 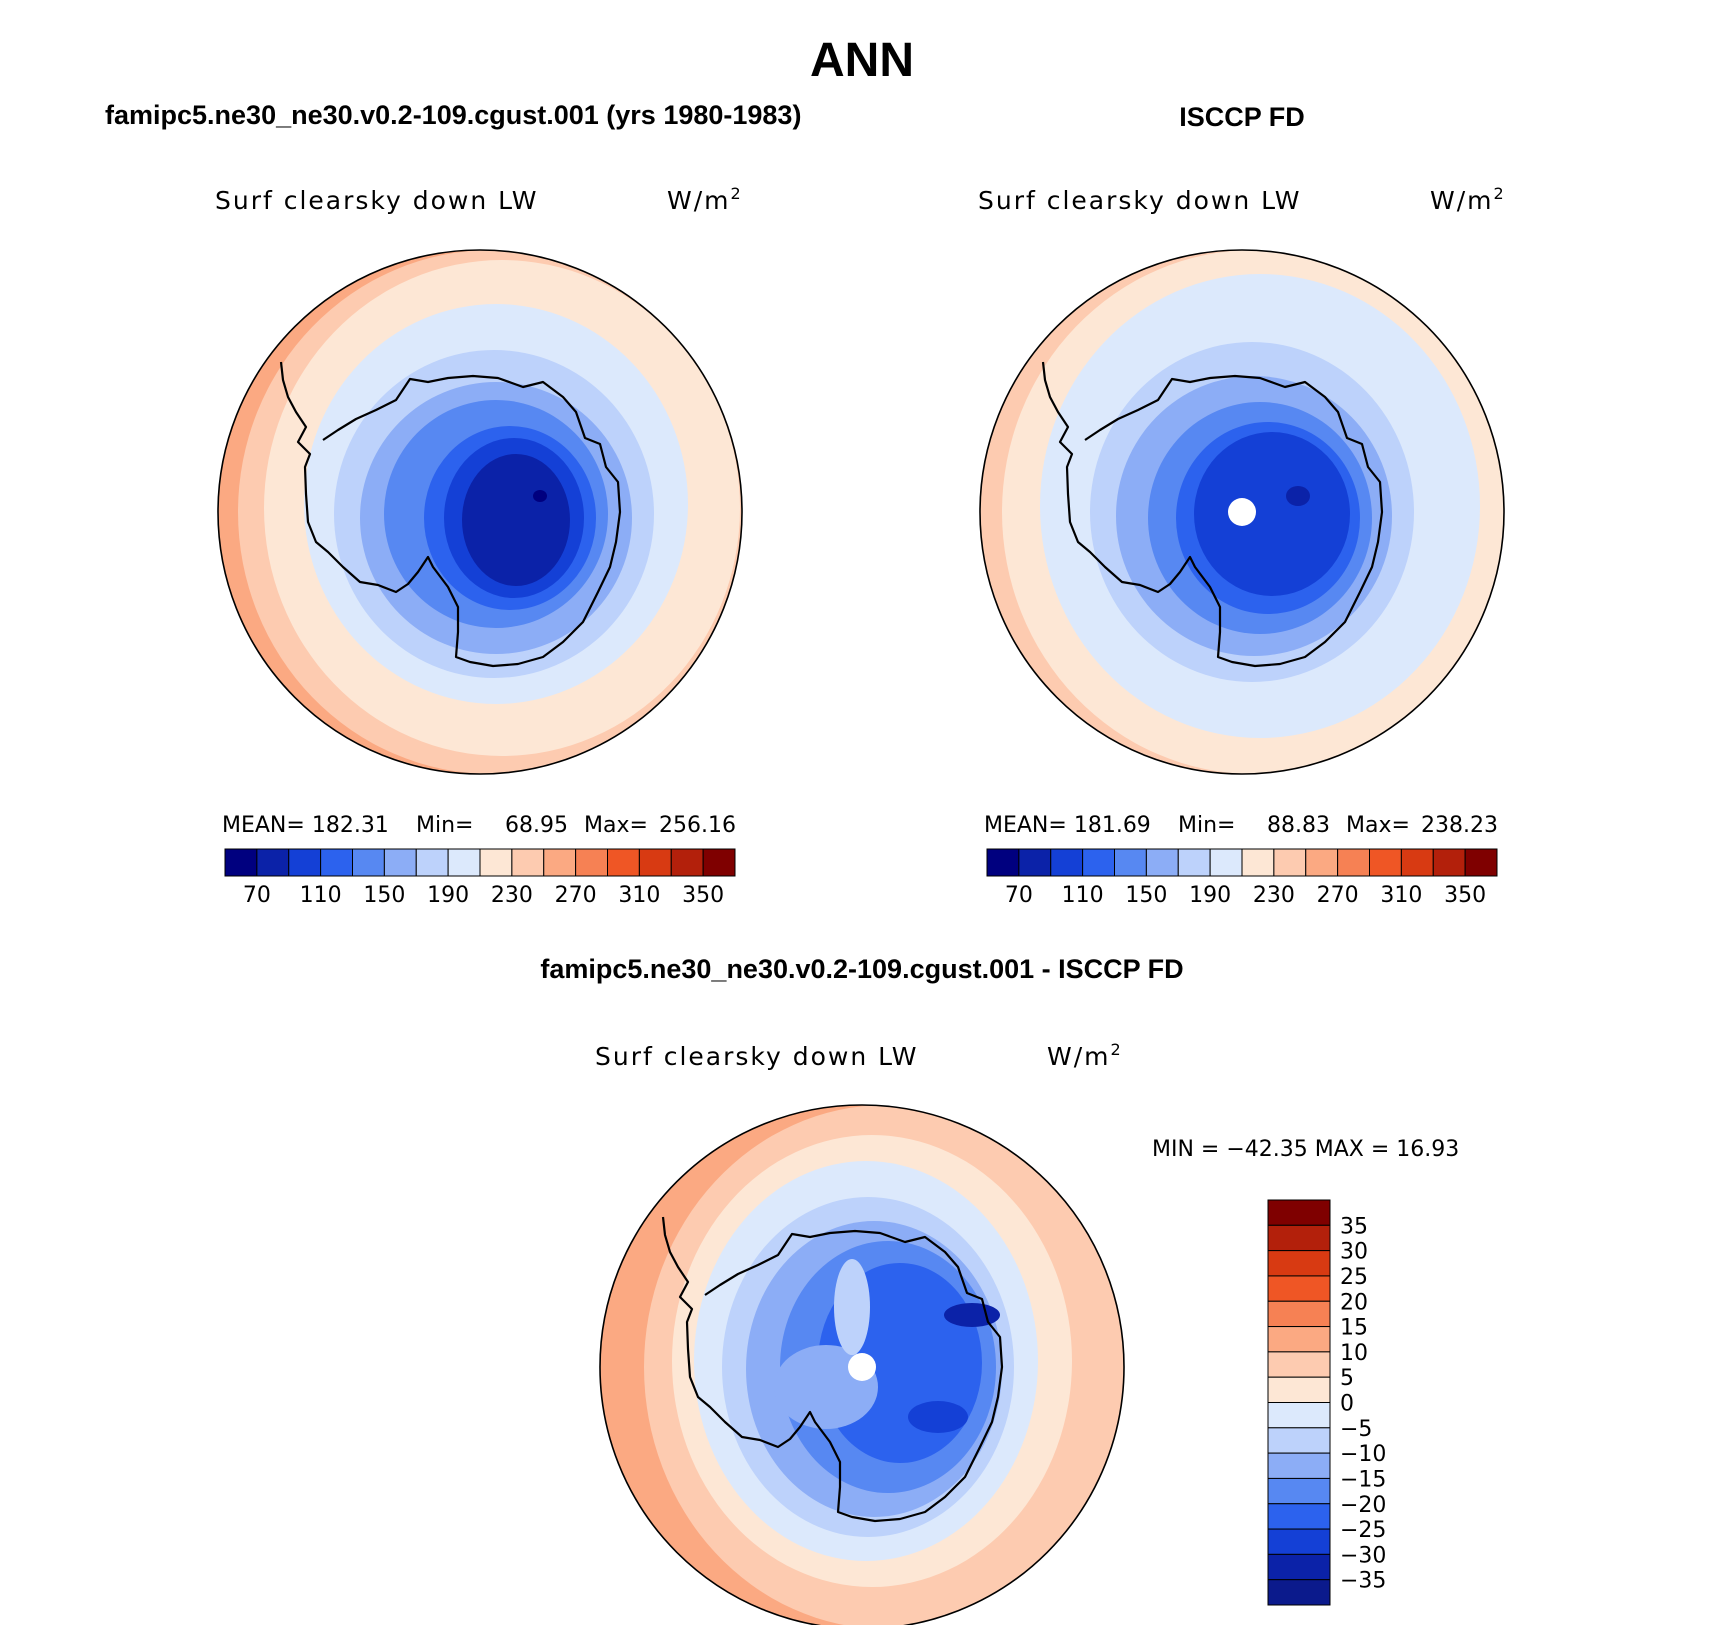 What do you see at coordinates (1468, 199) in the screenshot?
I see `panel-obs-units: W/m2` at bounding box center [1468, 199].